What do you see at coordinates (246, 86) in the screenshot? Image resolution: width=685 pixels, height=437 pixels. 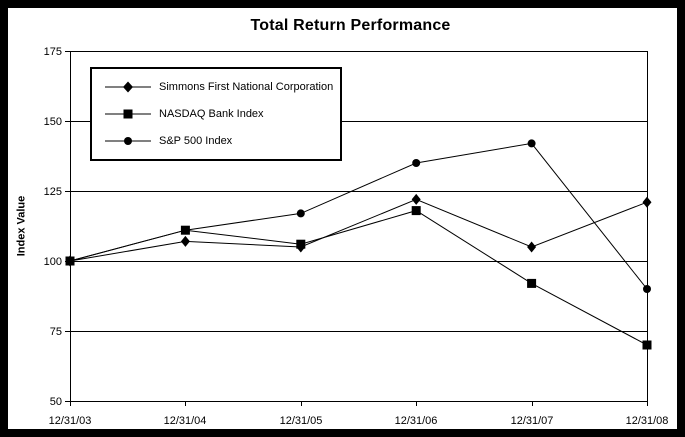 I see `legend-label-simmons: Simmons First National Corporation` at bounding box center [246, 86].